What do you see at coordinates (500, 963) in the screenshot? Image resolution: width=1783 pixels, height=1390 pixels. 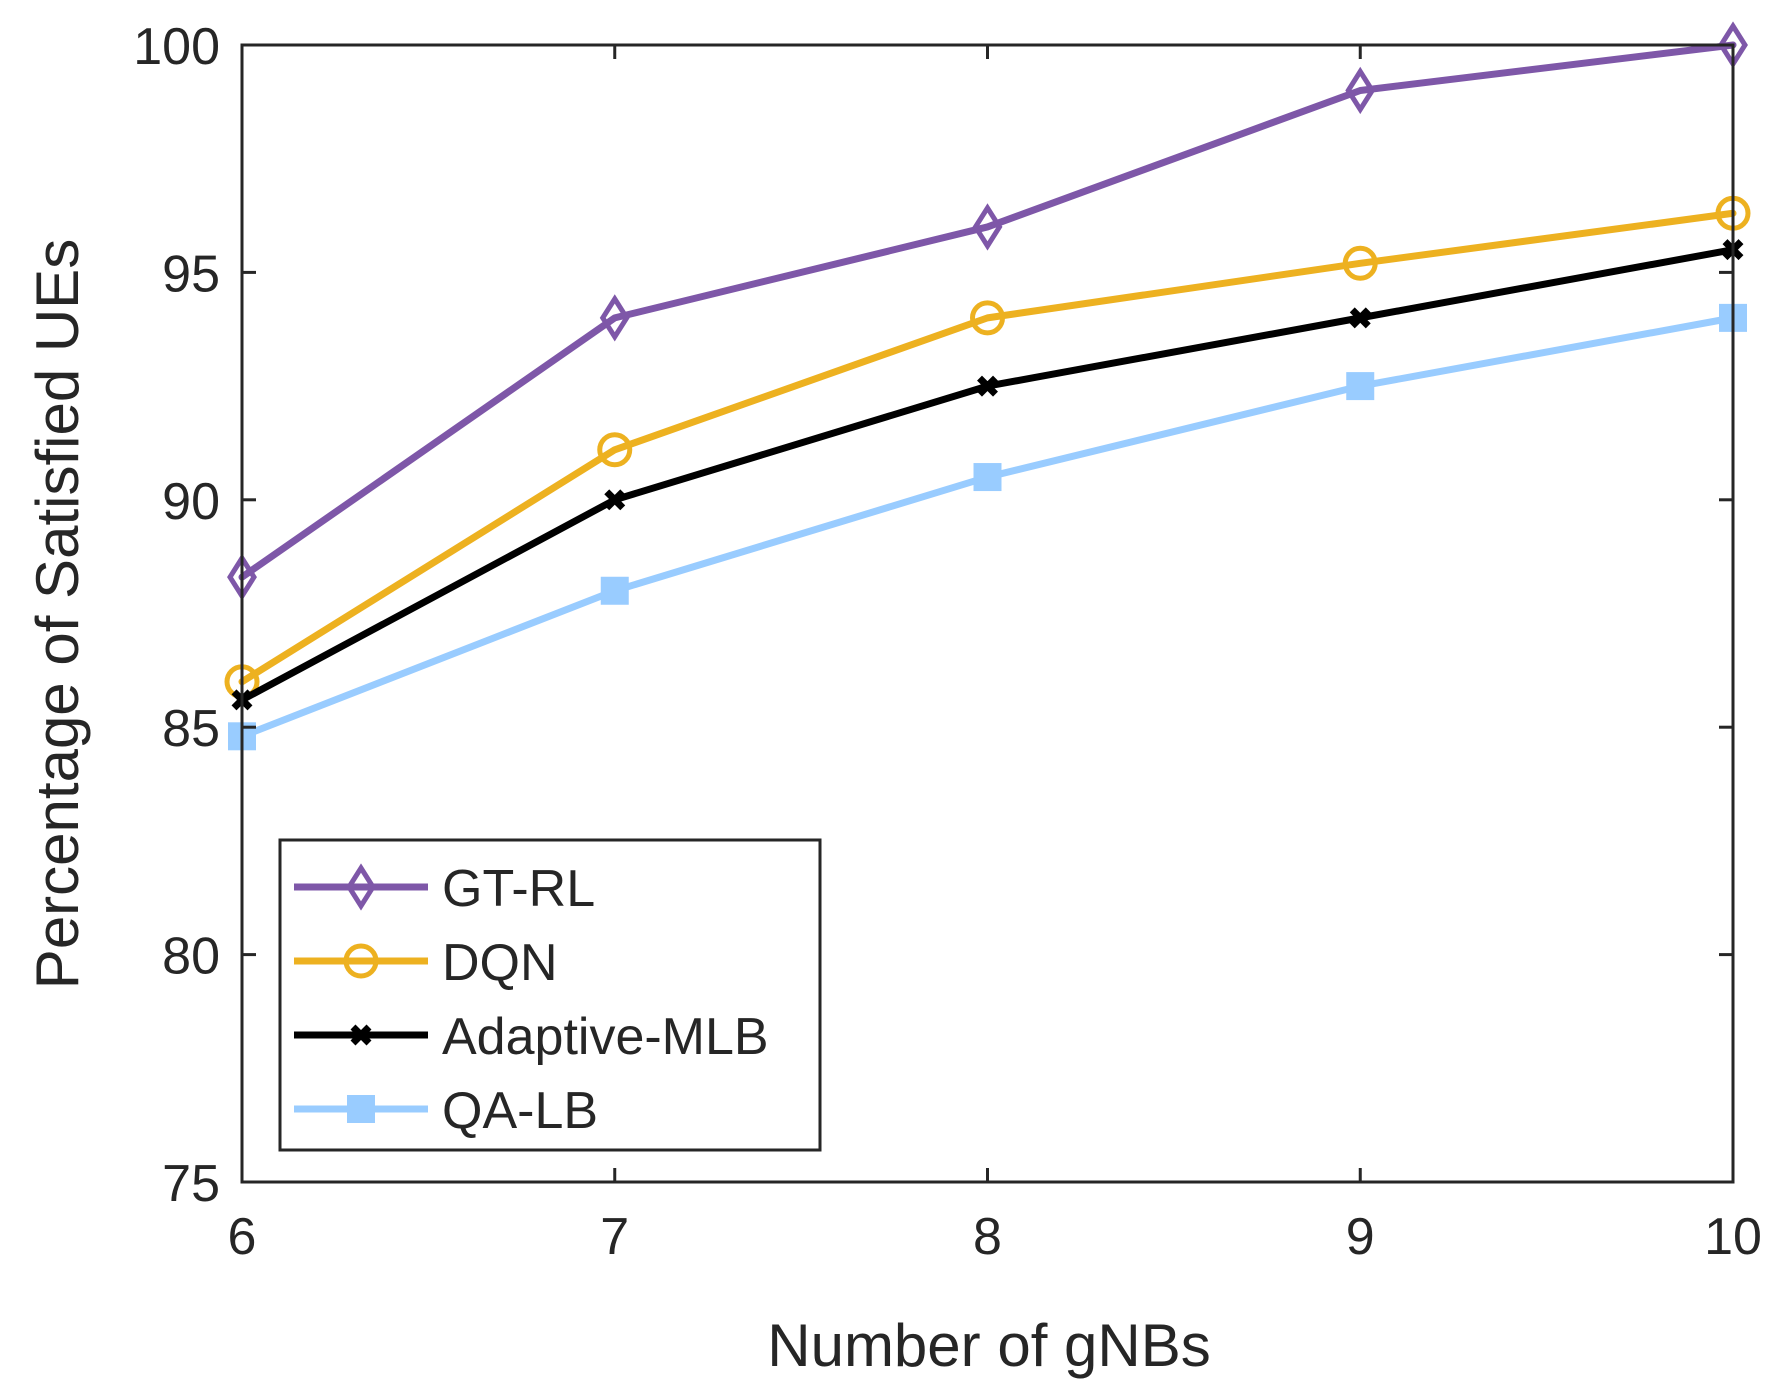 I see `legend-label: DQN` at bounding box center [500, 963].